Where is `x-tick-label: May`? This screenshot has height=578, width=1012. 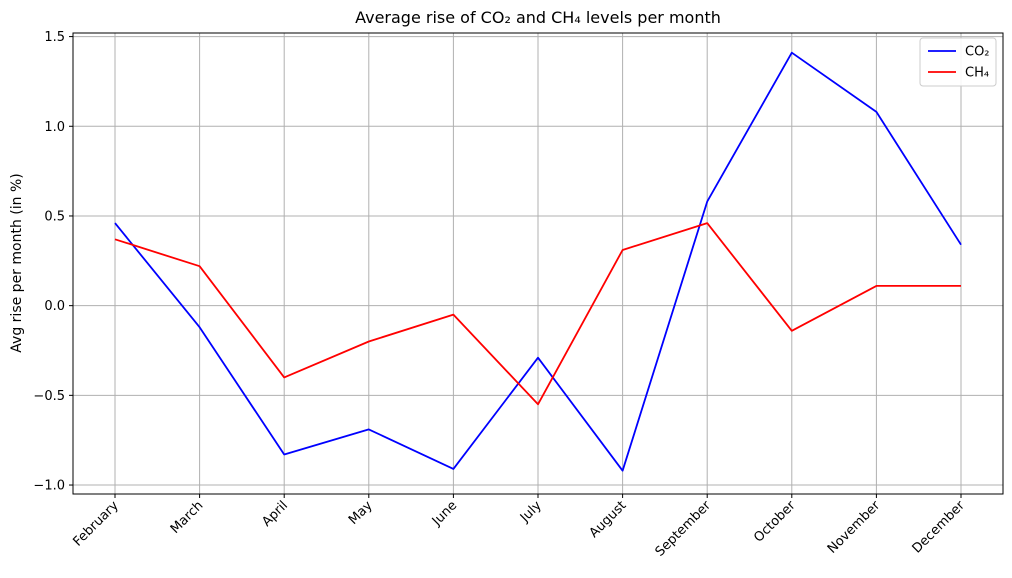 x-tick-label: May is located at coordinates (361, 513).